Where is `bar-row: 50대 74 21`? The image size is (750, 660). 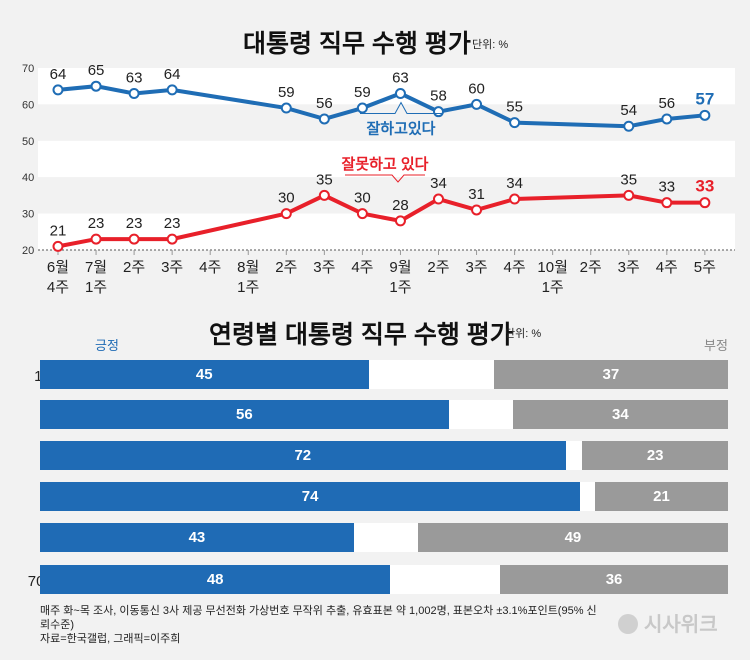 bar-row: 50대 74 21 is located at coordinates (375, 496).